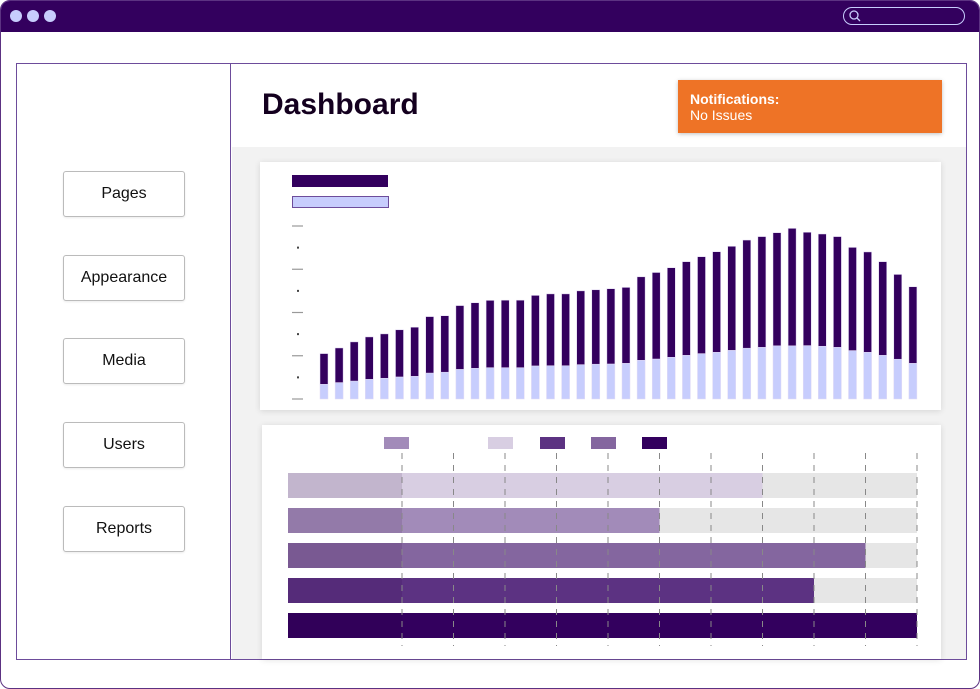 The image size is (980, 689). I want to click on sidebar-item-users: Users, so click(124, 445).